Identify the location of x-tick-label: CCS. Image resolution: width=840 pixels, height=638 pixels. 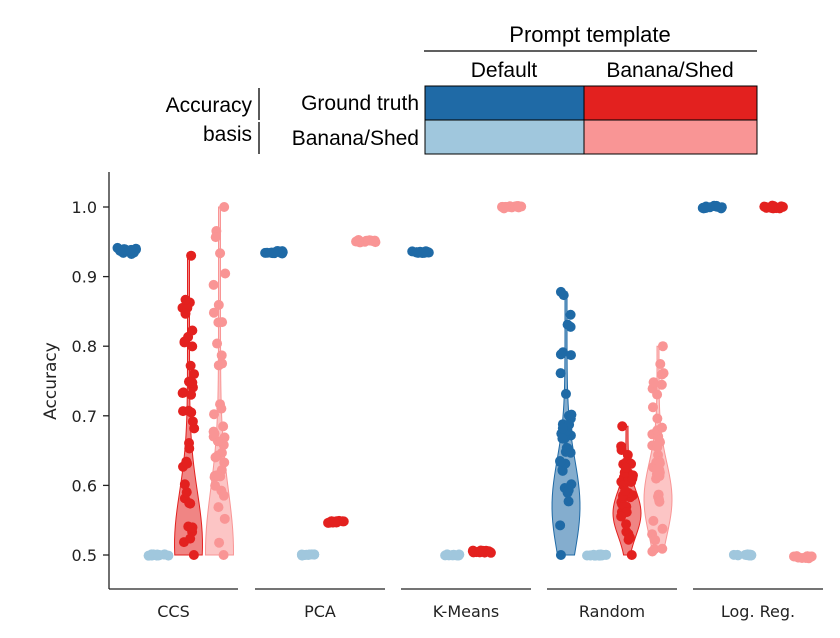
(173, 611).